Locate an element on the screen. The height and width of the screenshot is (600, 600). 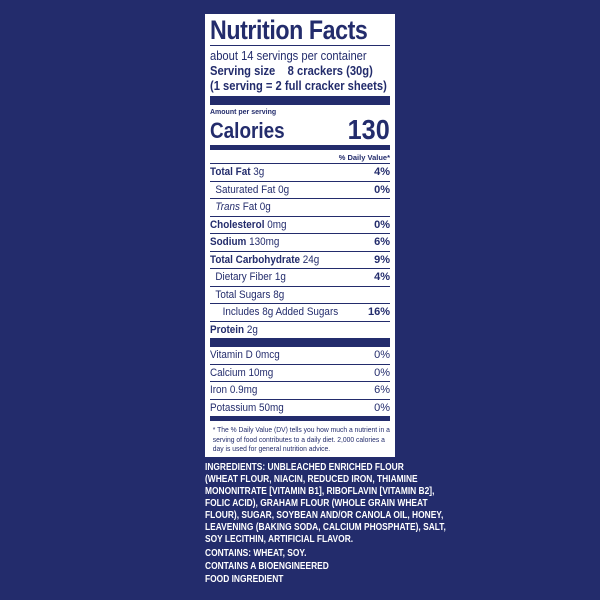
bioengineered-statement-2: FOOD INGREDIENT is located at coordinates (244, 579).